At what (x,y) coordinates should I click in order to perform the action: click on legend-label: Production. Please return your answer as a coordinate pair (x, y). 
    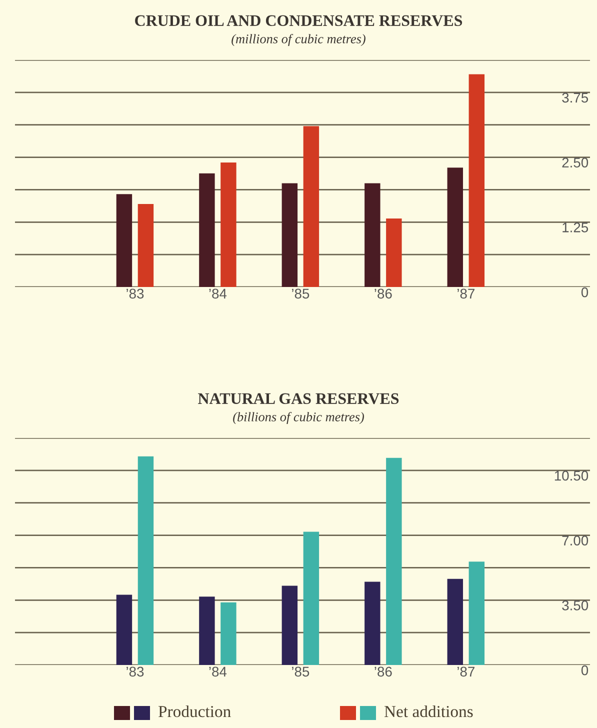
    Looking at the image, I should click on (194, 711).